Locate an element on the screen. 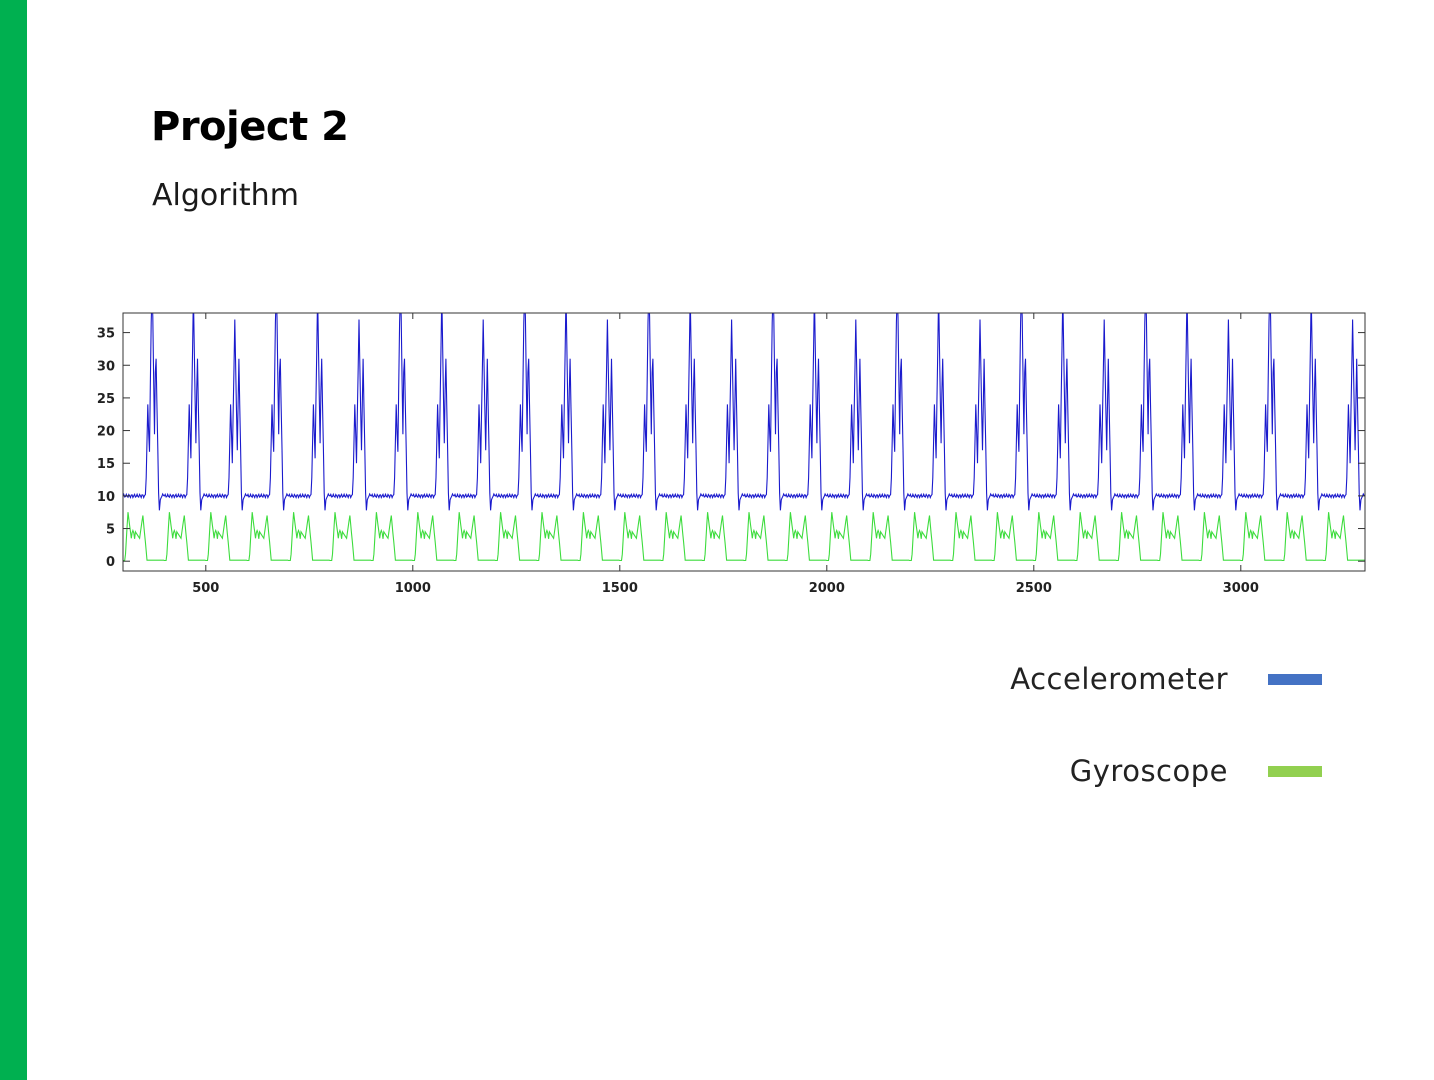 The image size is (1434, 1080). legend-swatch-gyroscope is located at coordinates (1295, 771).